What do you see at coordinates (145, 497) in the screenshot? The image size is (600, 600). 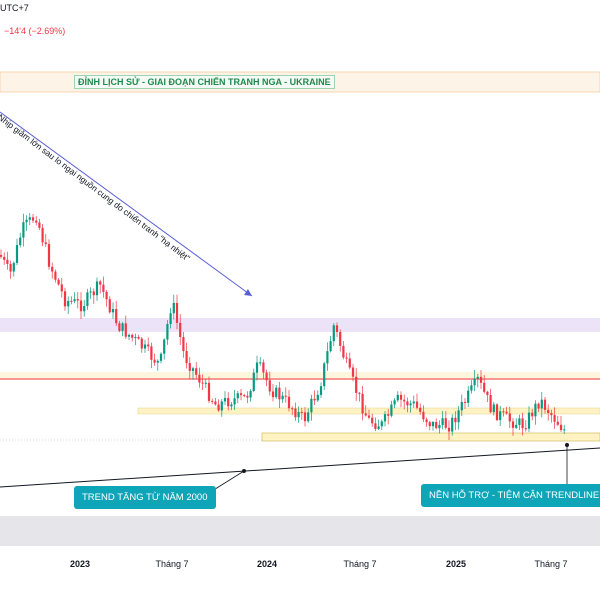 I see `trend-callout: TREND TĂNG TỪ NĂM 2000` at bounding box center [145, 497].